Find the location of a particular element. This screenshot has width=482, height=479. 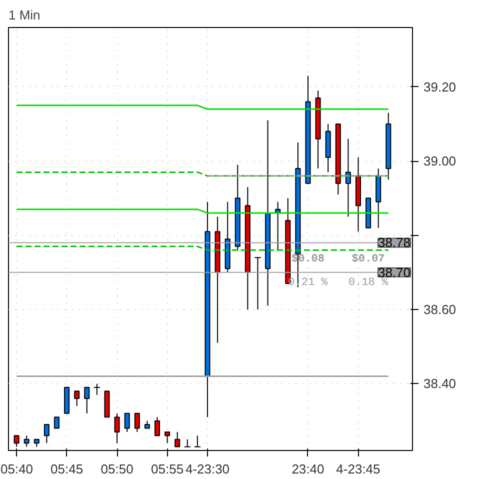

x-tick-label: 4-23:45 is located at coordinates (358, 469).